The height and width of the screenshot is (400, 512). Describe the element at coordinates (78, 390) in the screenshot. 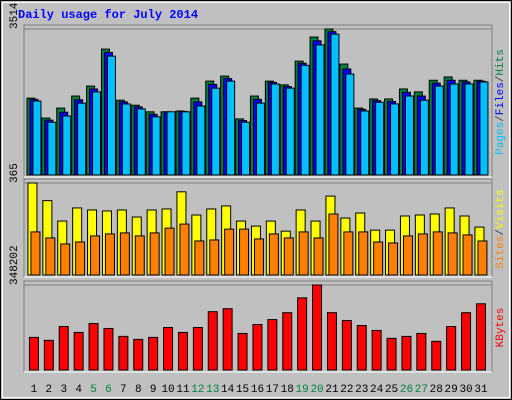

I see `x-tick-label: 4` at that location.